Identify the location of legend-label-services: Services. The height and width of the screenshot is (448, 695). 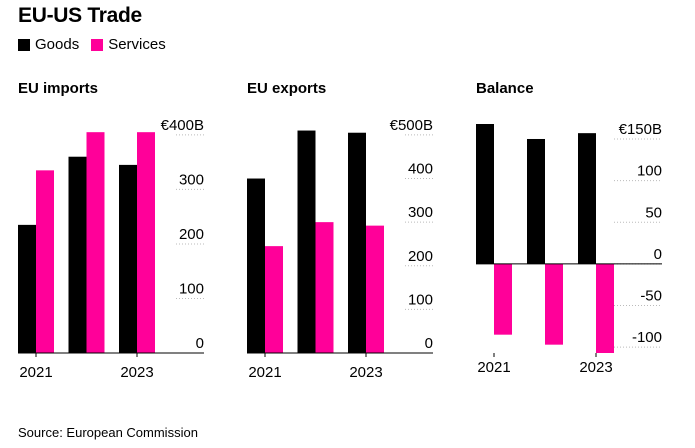
(137, 44).